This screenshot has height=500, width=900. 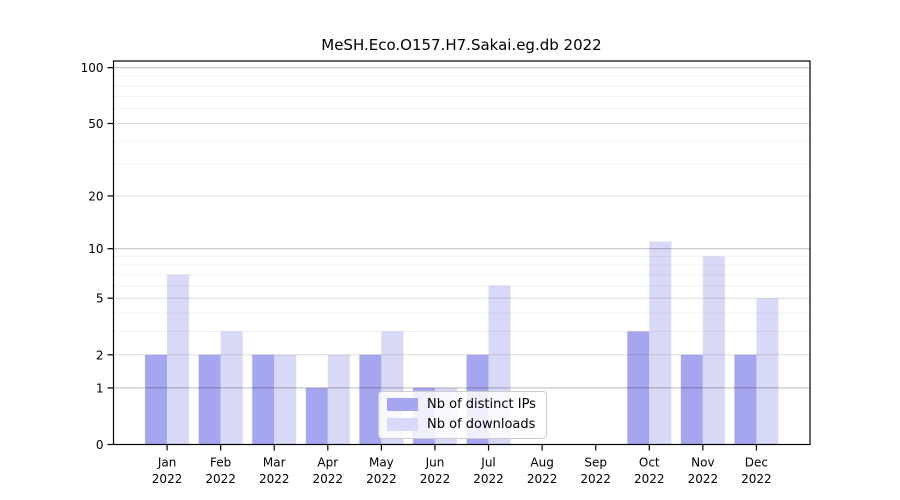 What do you see at coordinates (756, 463) in the screenshot?
I see `x-tick-month-dec: Dec` at bounding box center [756, 463].